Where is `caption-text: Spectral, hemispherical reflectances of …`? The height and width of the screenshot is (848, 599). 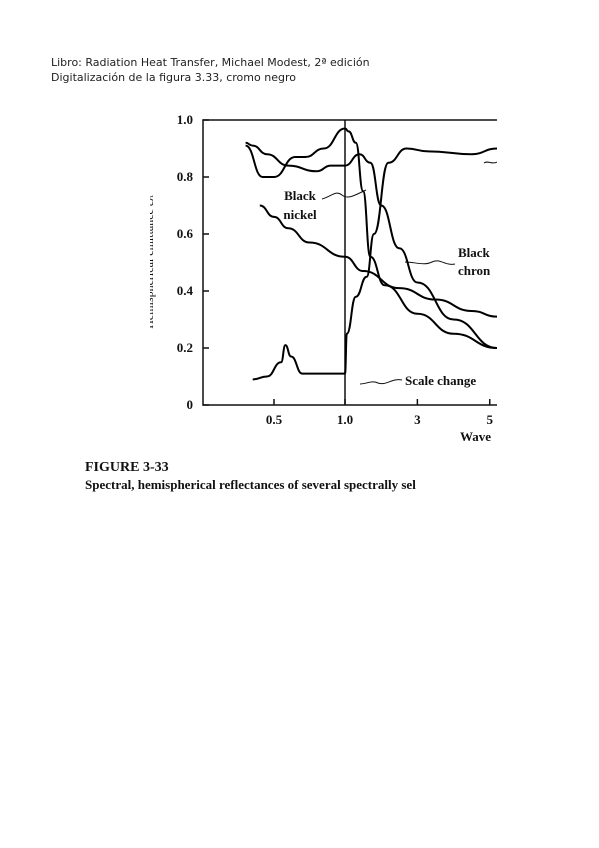 caption-text: Spectral, hemispherical reflectances of … is located at coordinates (250, 484).